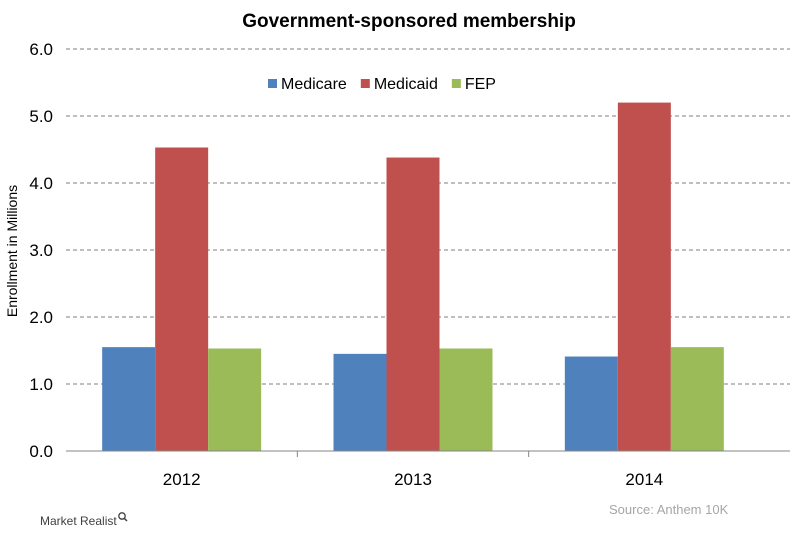  Describe the element at coordinates (365, 83) in the screenshot. I see `legend-swatch-medicaid` at that location.